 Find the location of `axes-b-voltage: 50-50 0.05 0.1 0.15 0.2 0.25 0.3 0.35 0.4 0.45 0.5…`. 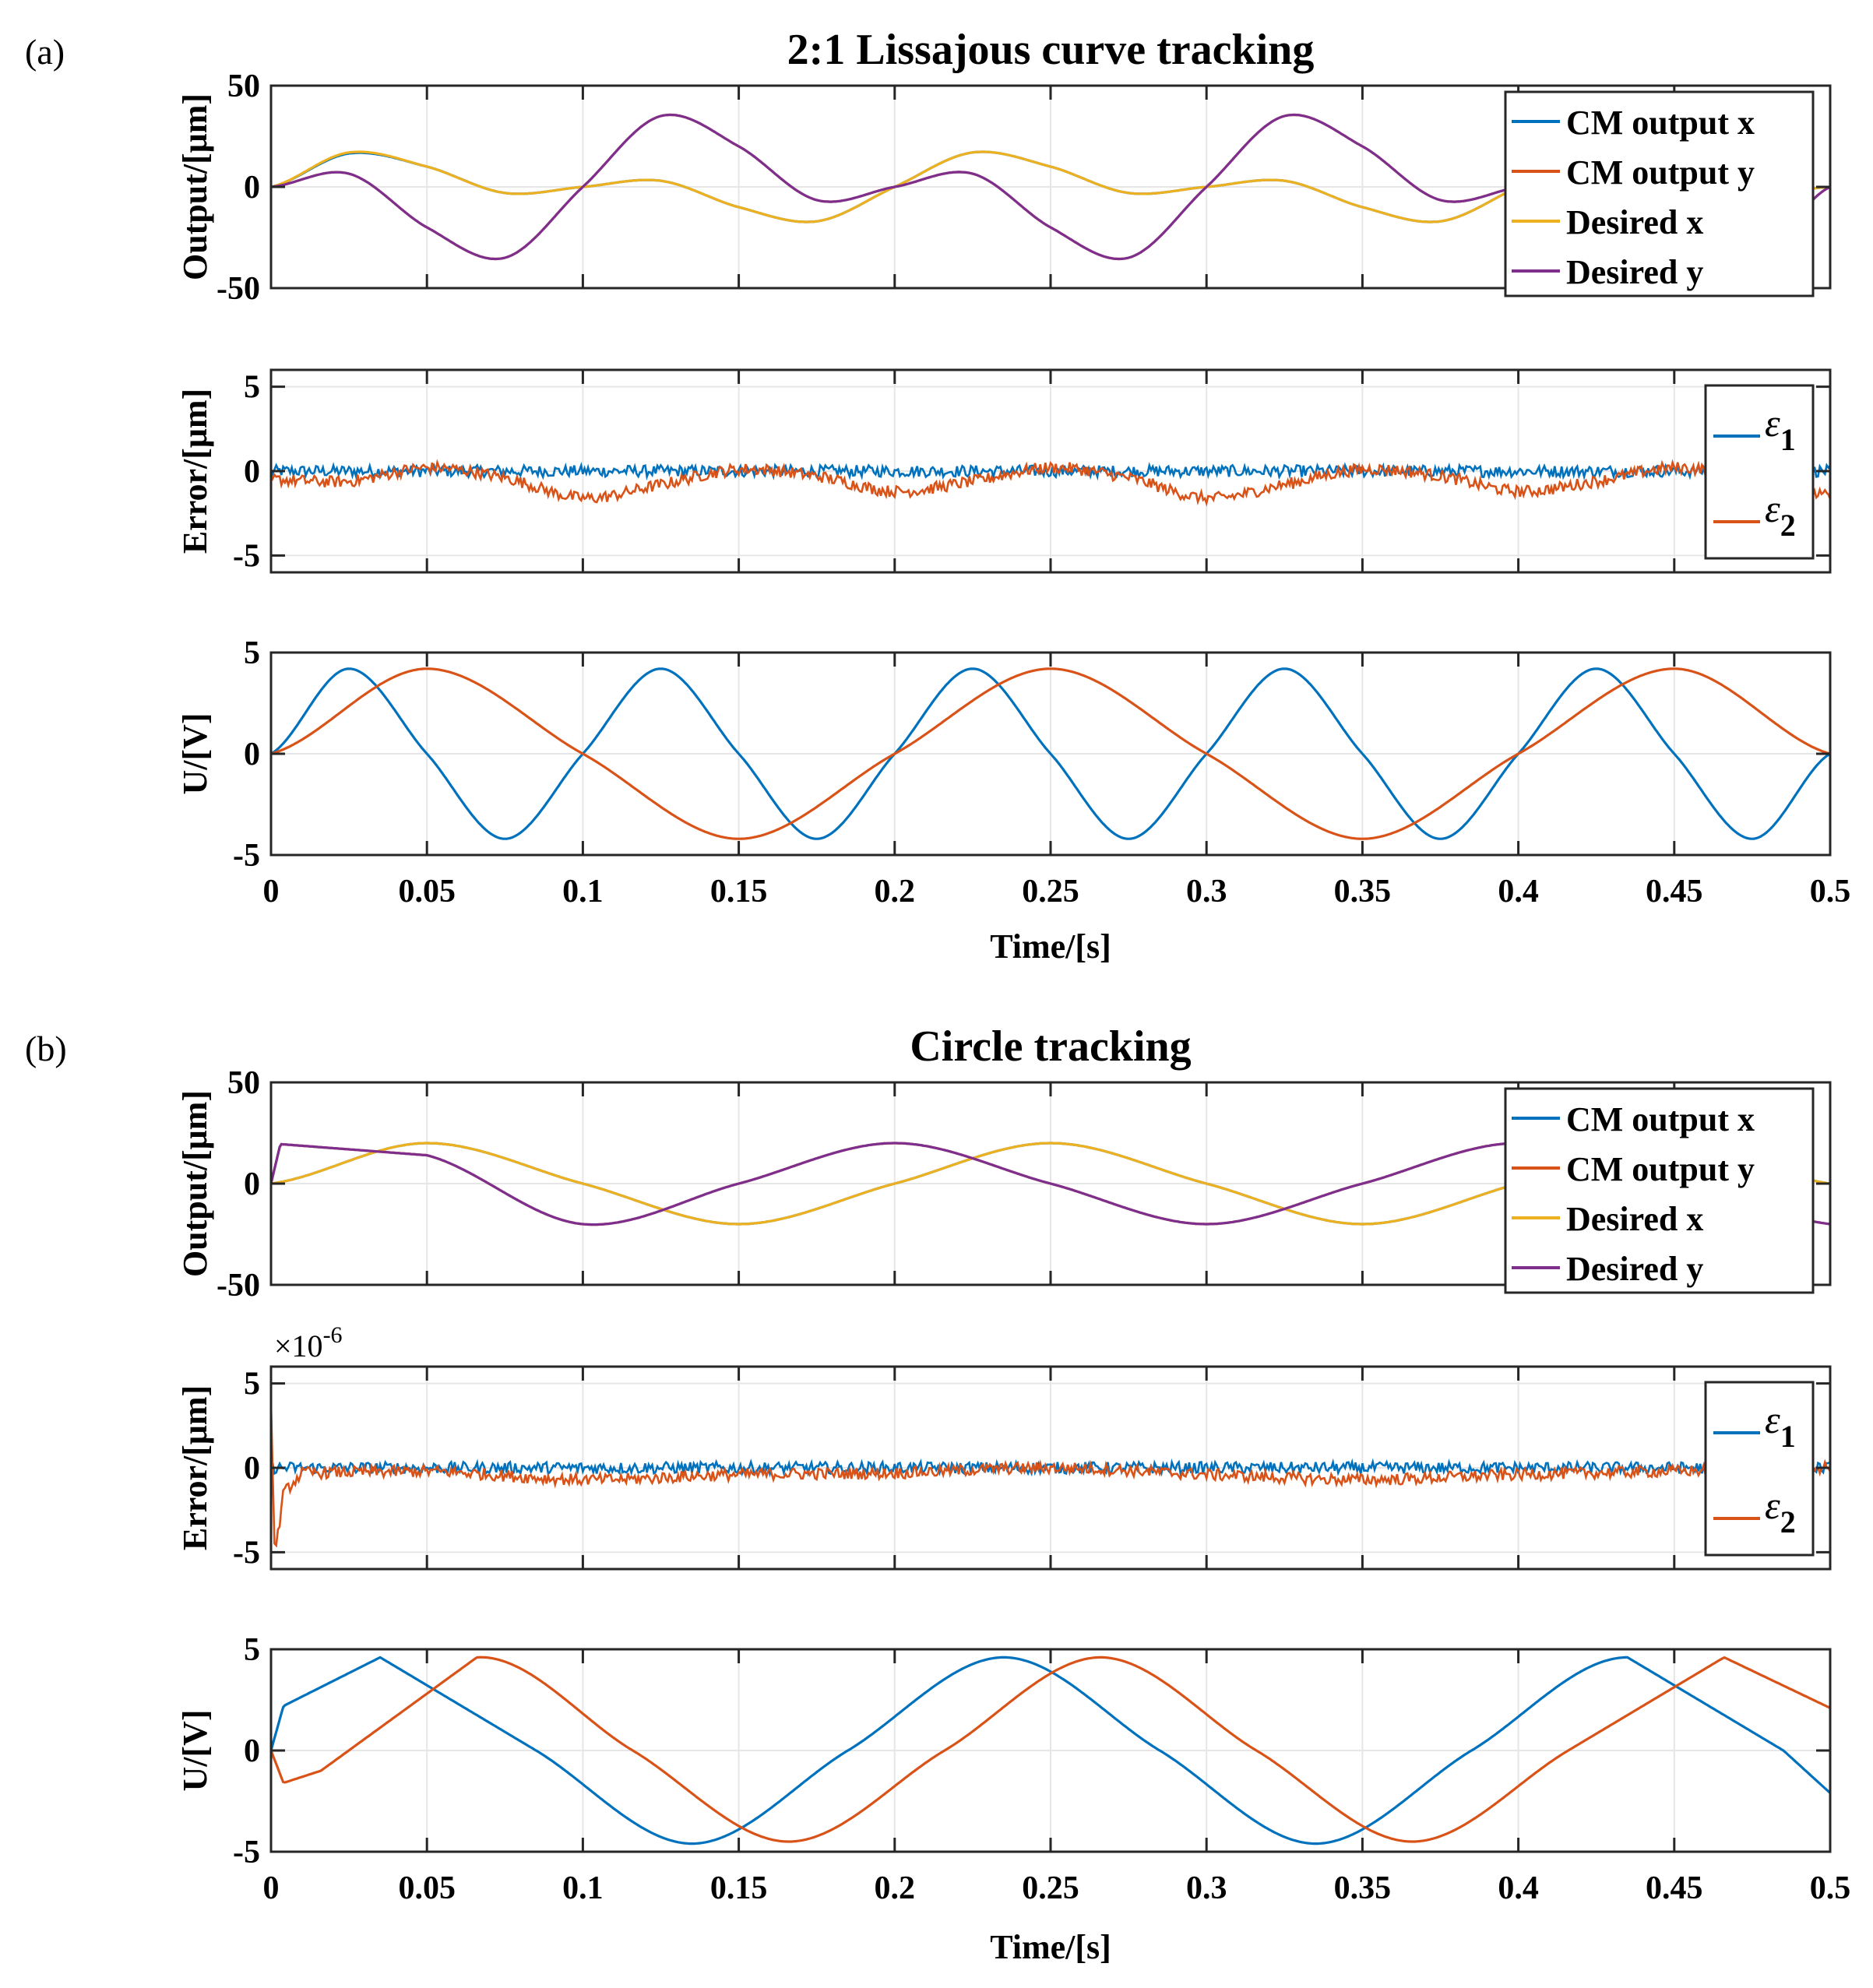

axes-b-voltage: 50-50 0.05 0.1 0.15 0.2 0.25 0.3 0.35 0.4 0.45 0.5… is located at coordinates (1013, 1769).